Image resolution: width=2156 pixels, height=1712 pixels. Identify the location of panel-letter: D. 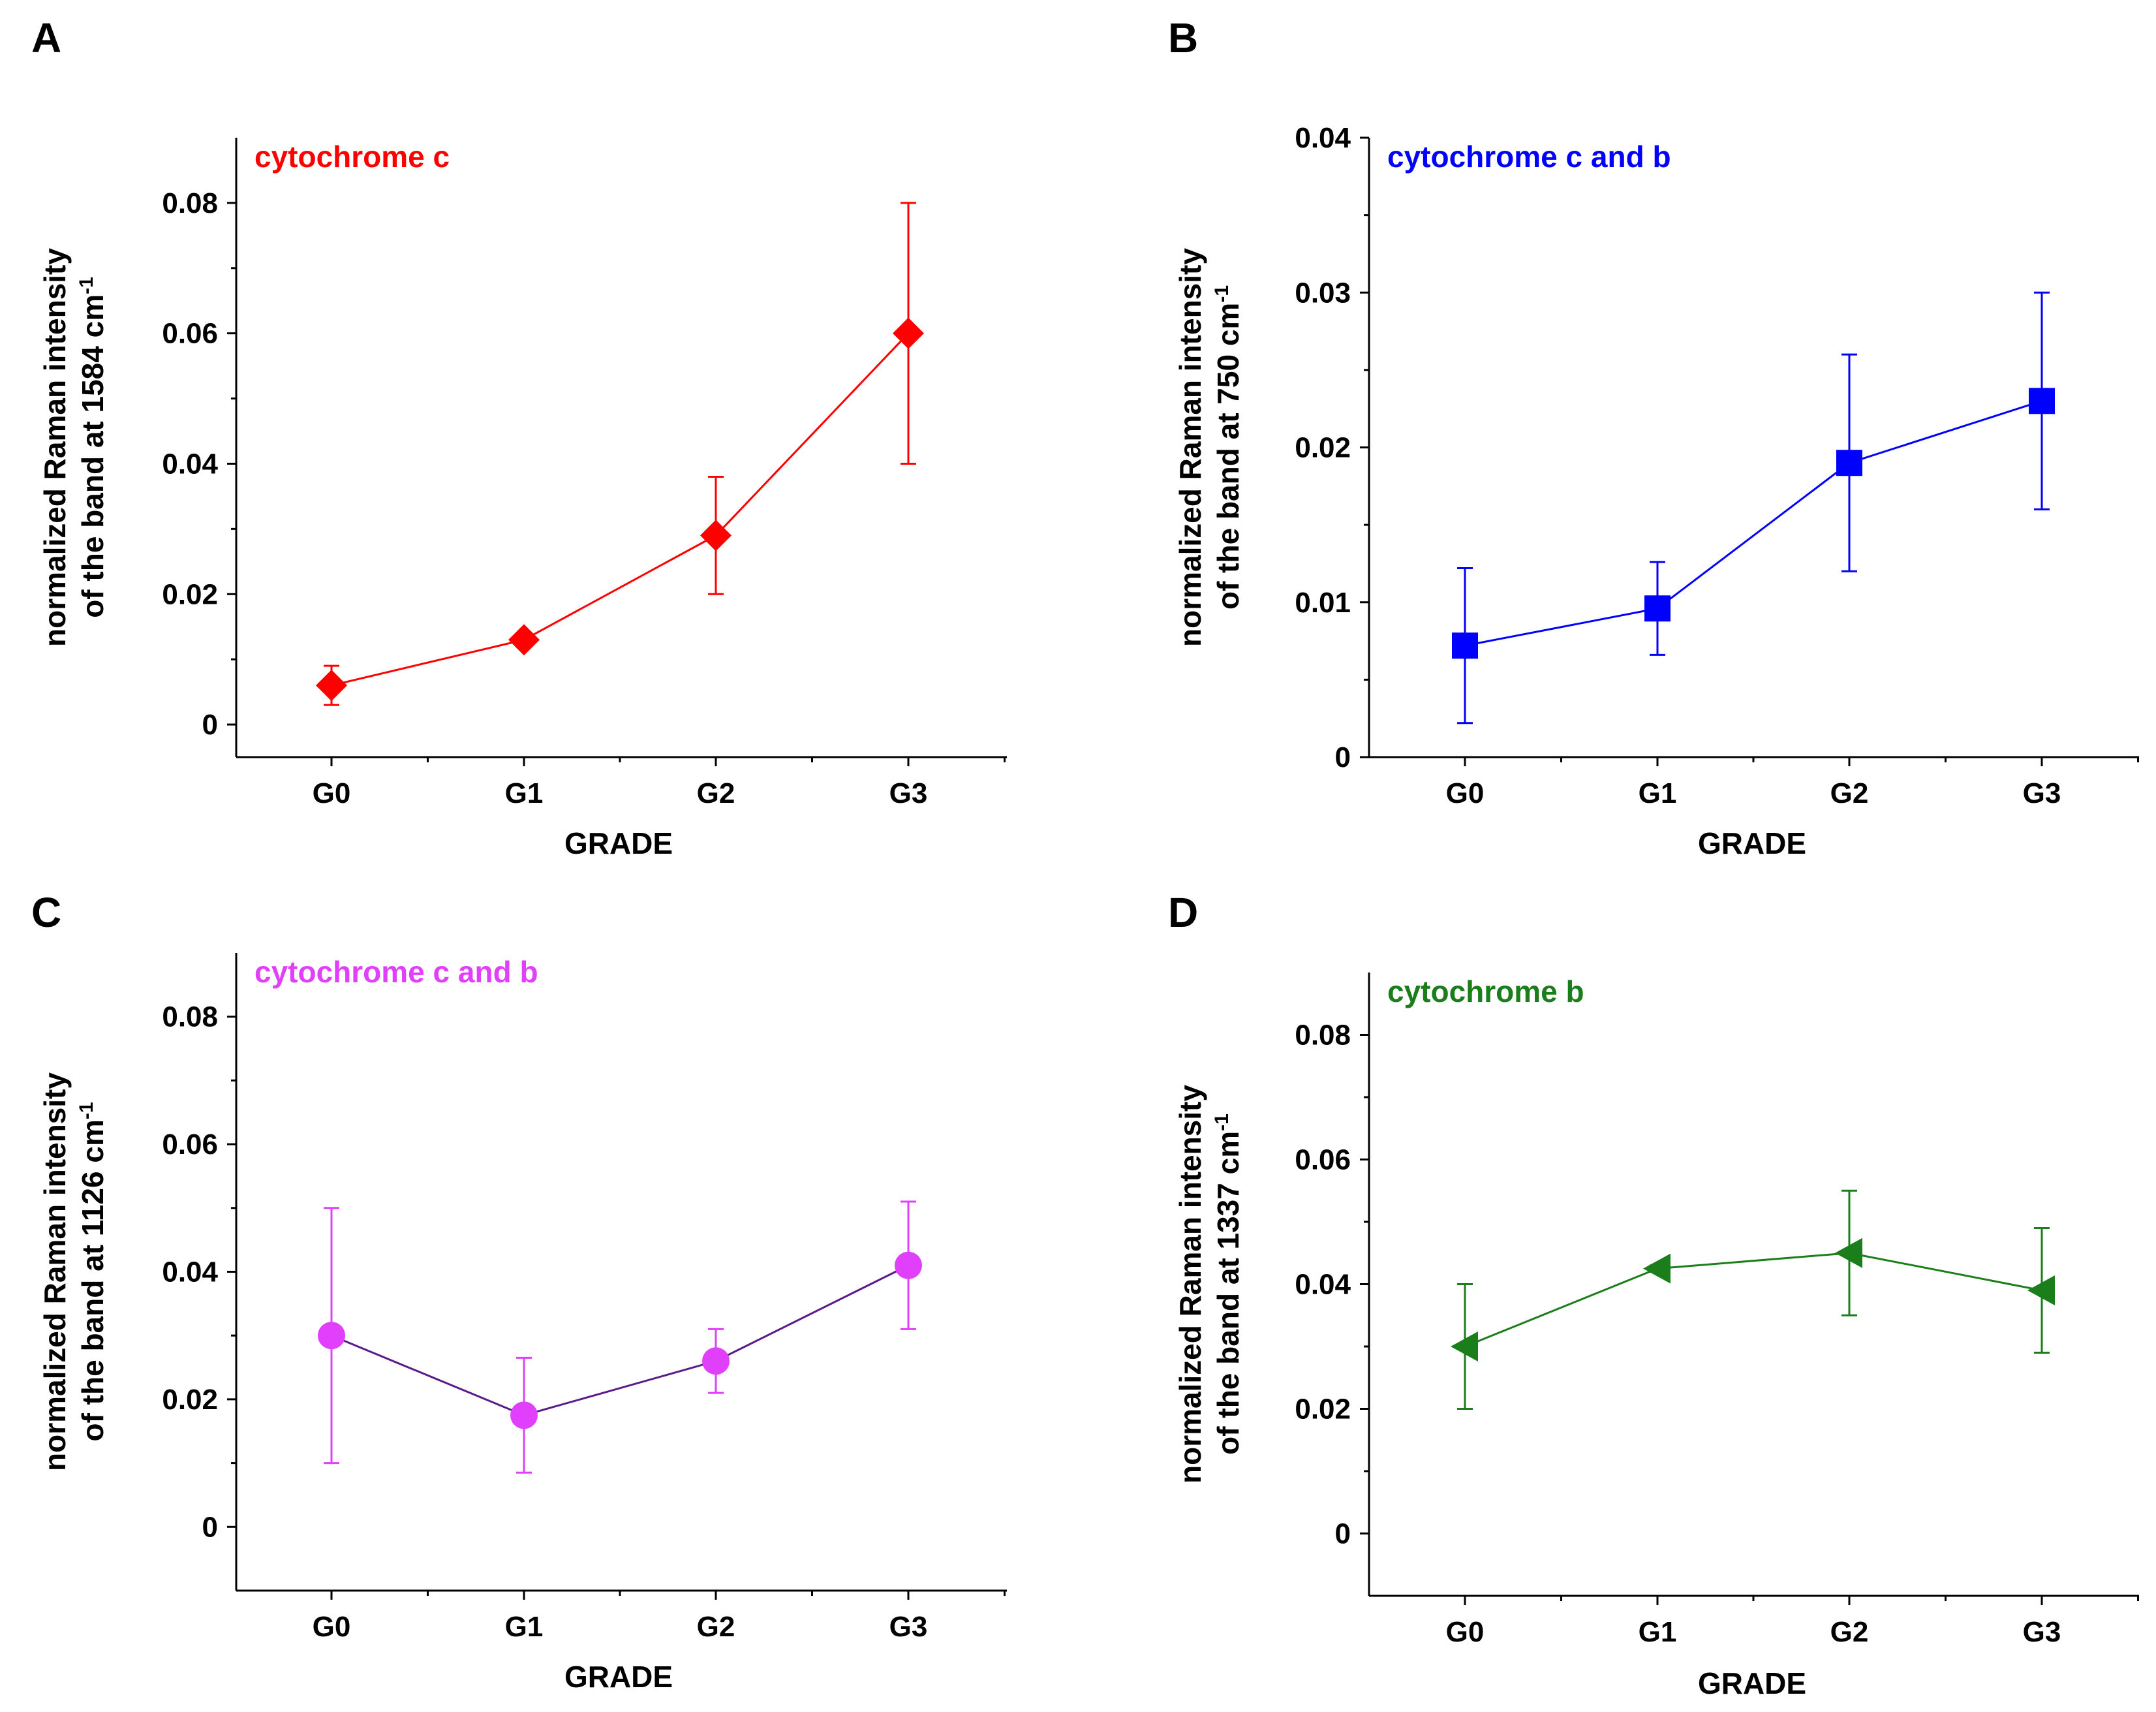
(1183, 912).